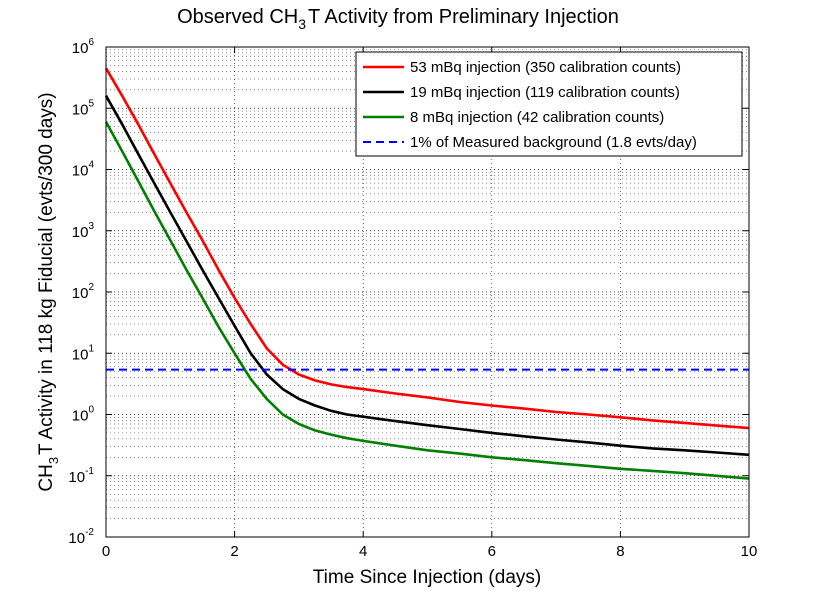 This screenshot has width=826, height=603. What do you see at coordinates (83, 415) in the screenshot?
I see `y-tick-label: 10⁰` at bounding box center [83, 415].